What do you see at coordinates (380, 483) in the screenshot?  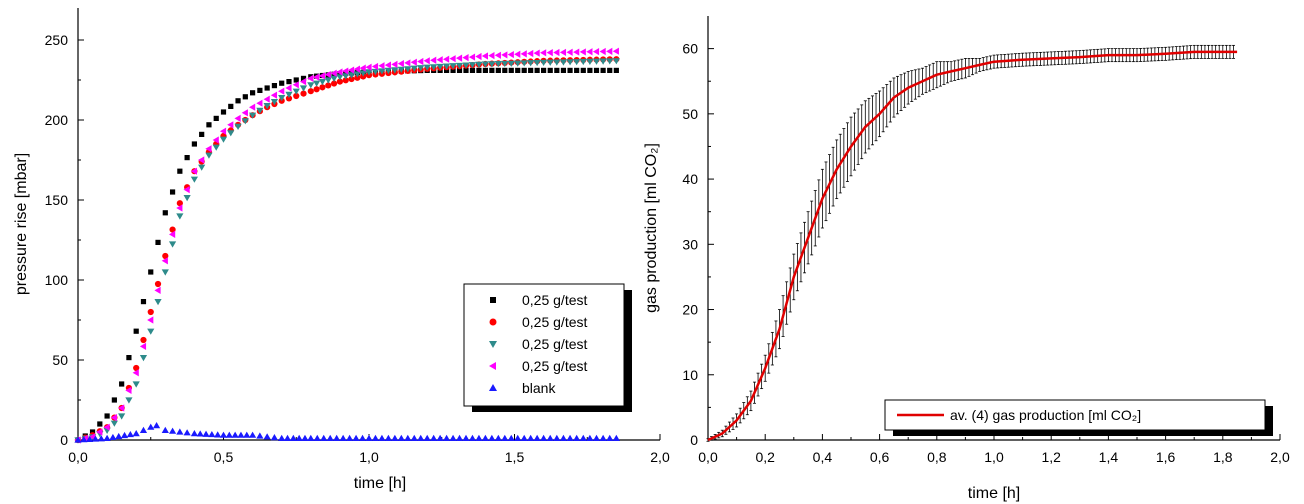 I see `x-axis-label: time [h]` at bounding box center [380, 483].